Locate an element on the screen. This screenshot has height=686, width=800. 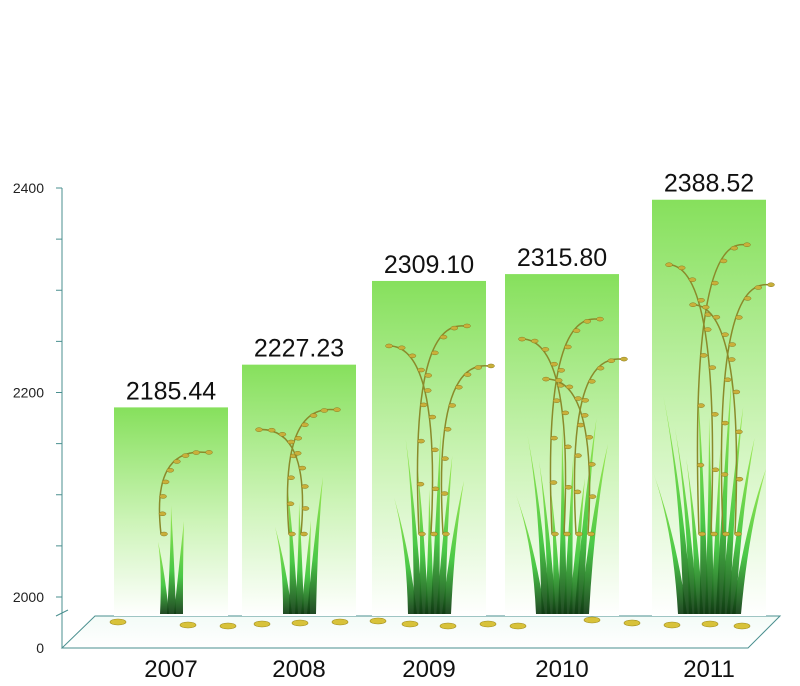
rice-grains-group is located at coordinates (430, 623).